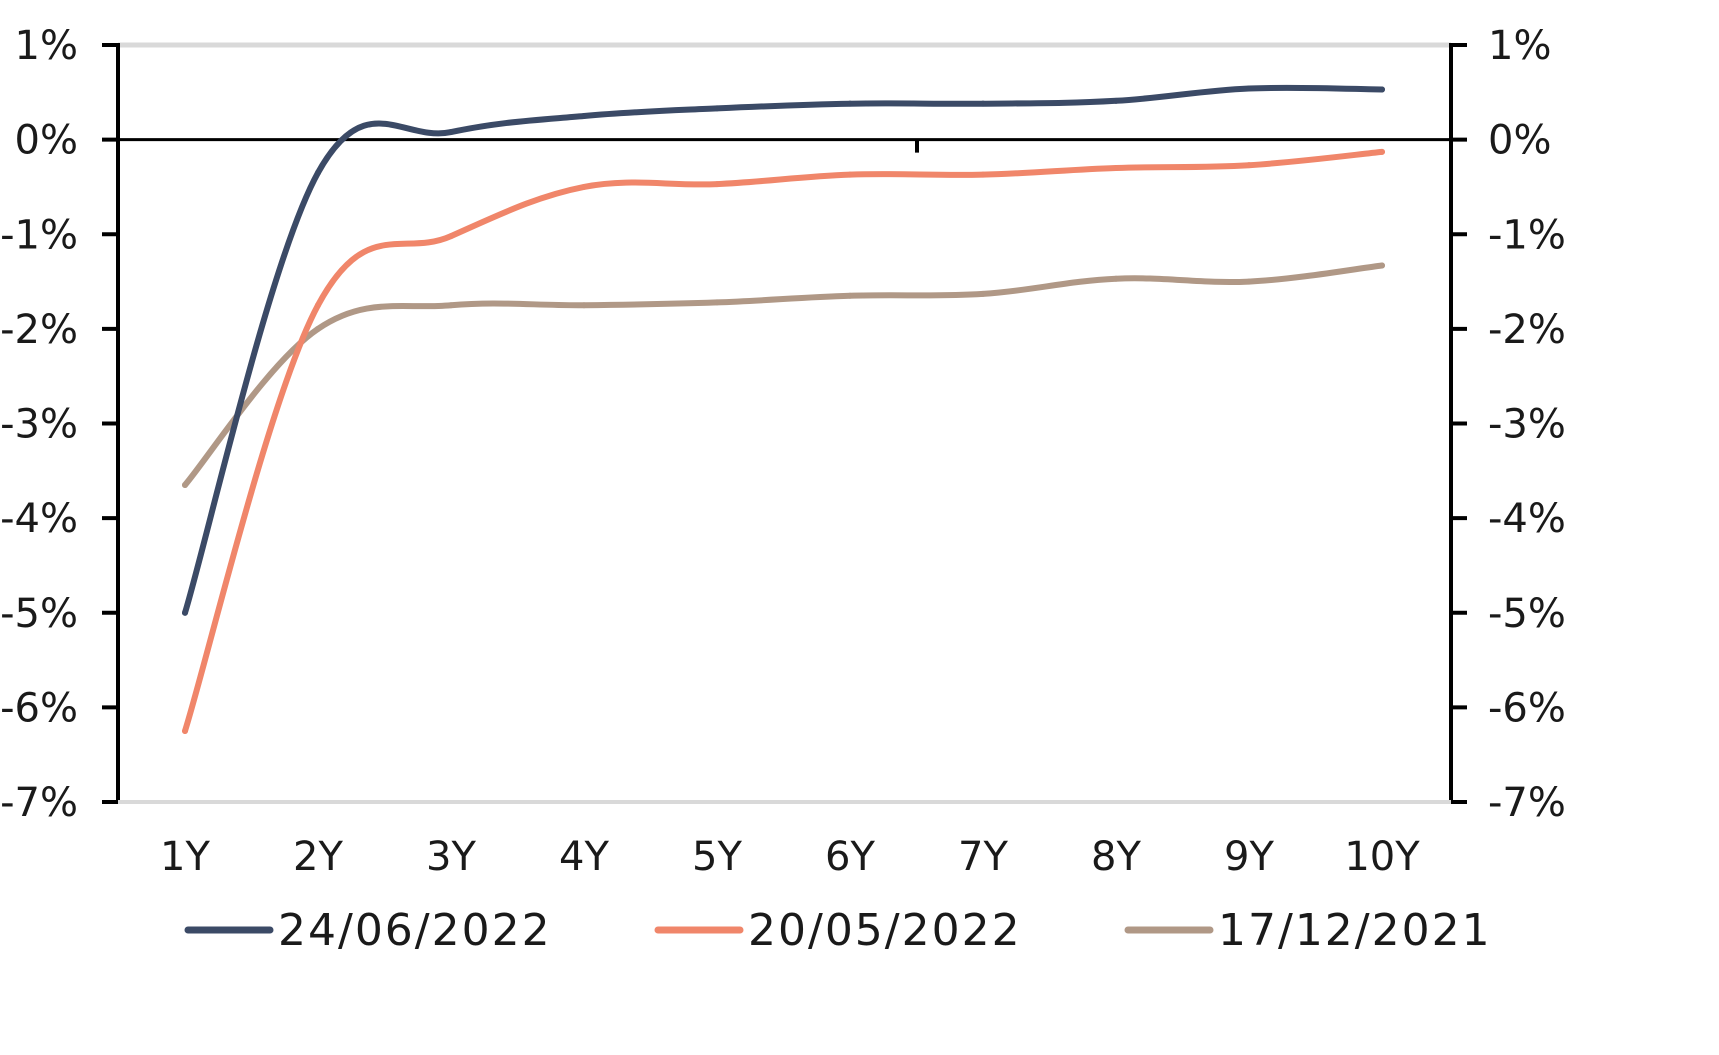 This screenshot has height=1055, width=1719. Describe the element at coordinates (39, 425) in the screenshot. I see `left-y-tick-label: -3%` at that location.